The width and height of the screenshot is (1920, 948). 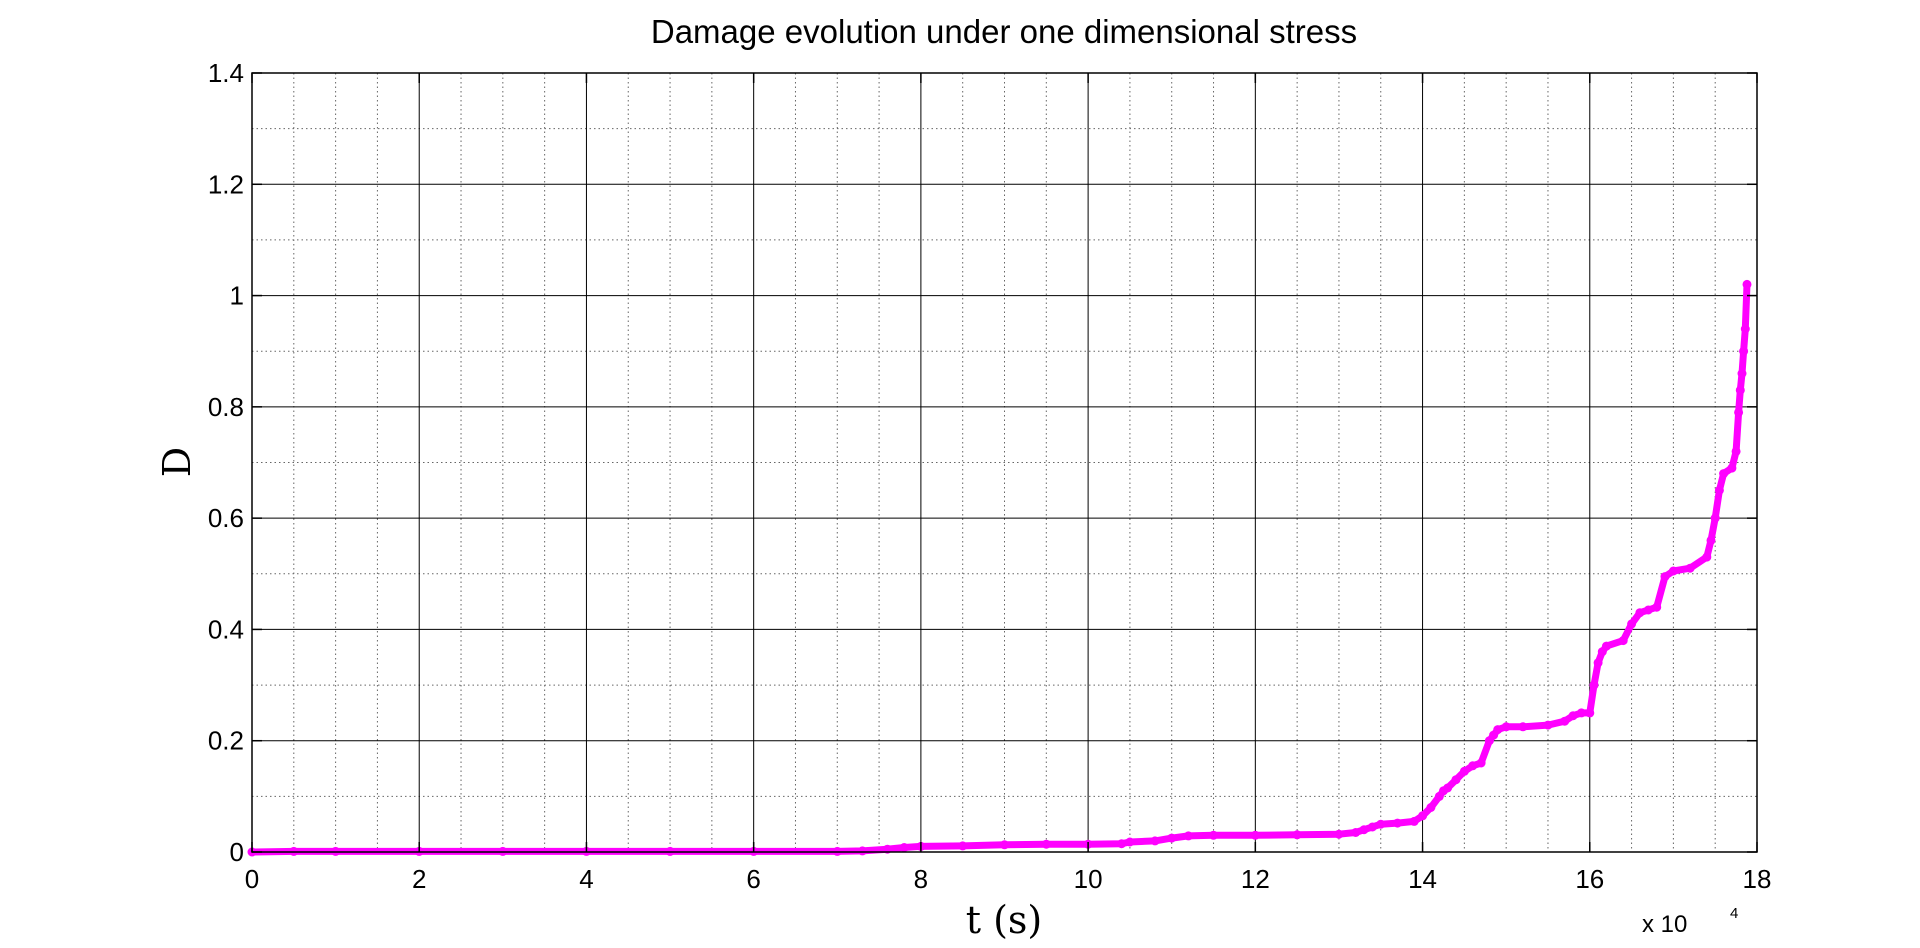 I want to click on y-tick-label: 0.4, so click(x=226, y=629).